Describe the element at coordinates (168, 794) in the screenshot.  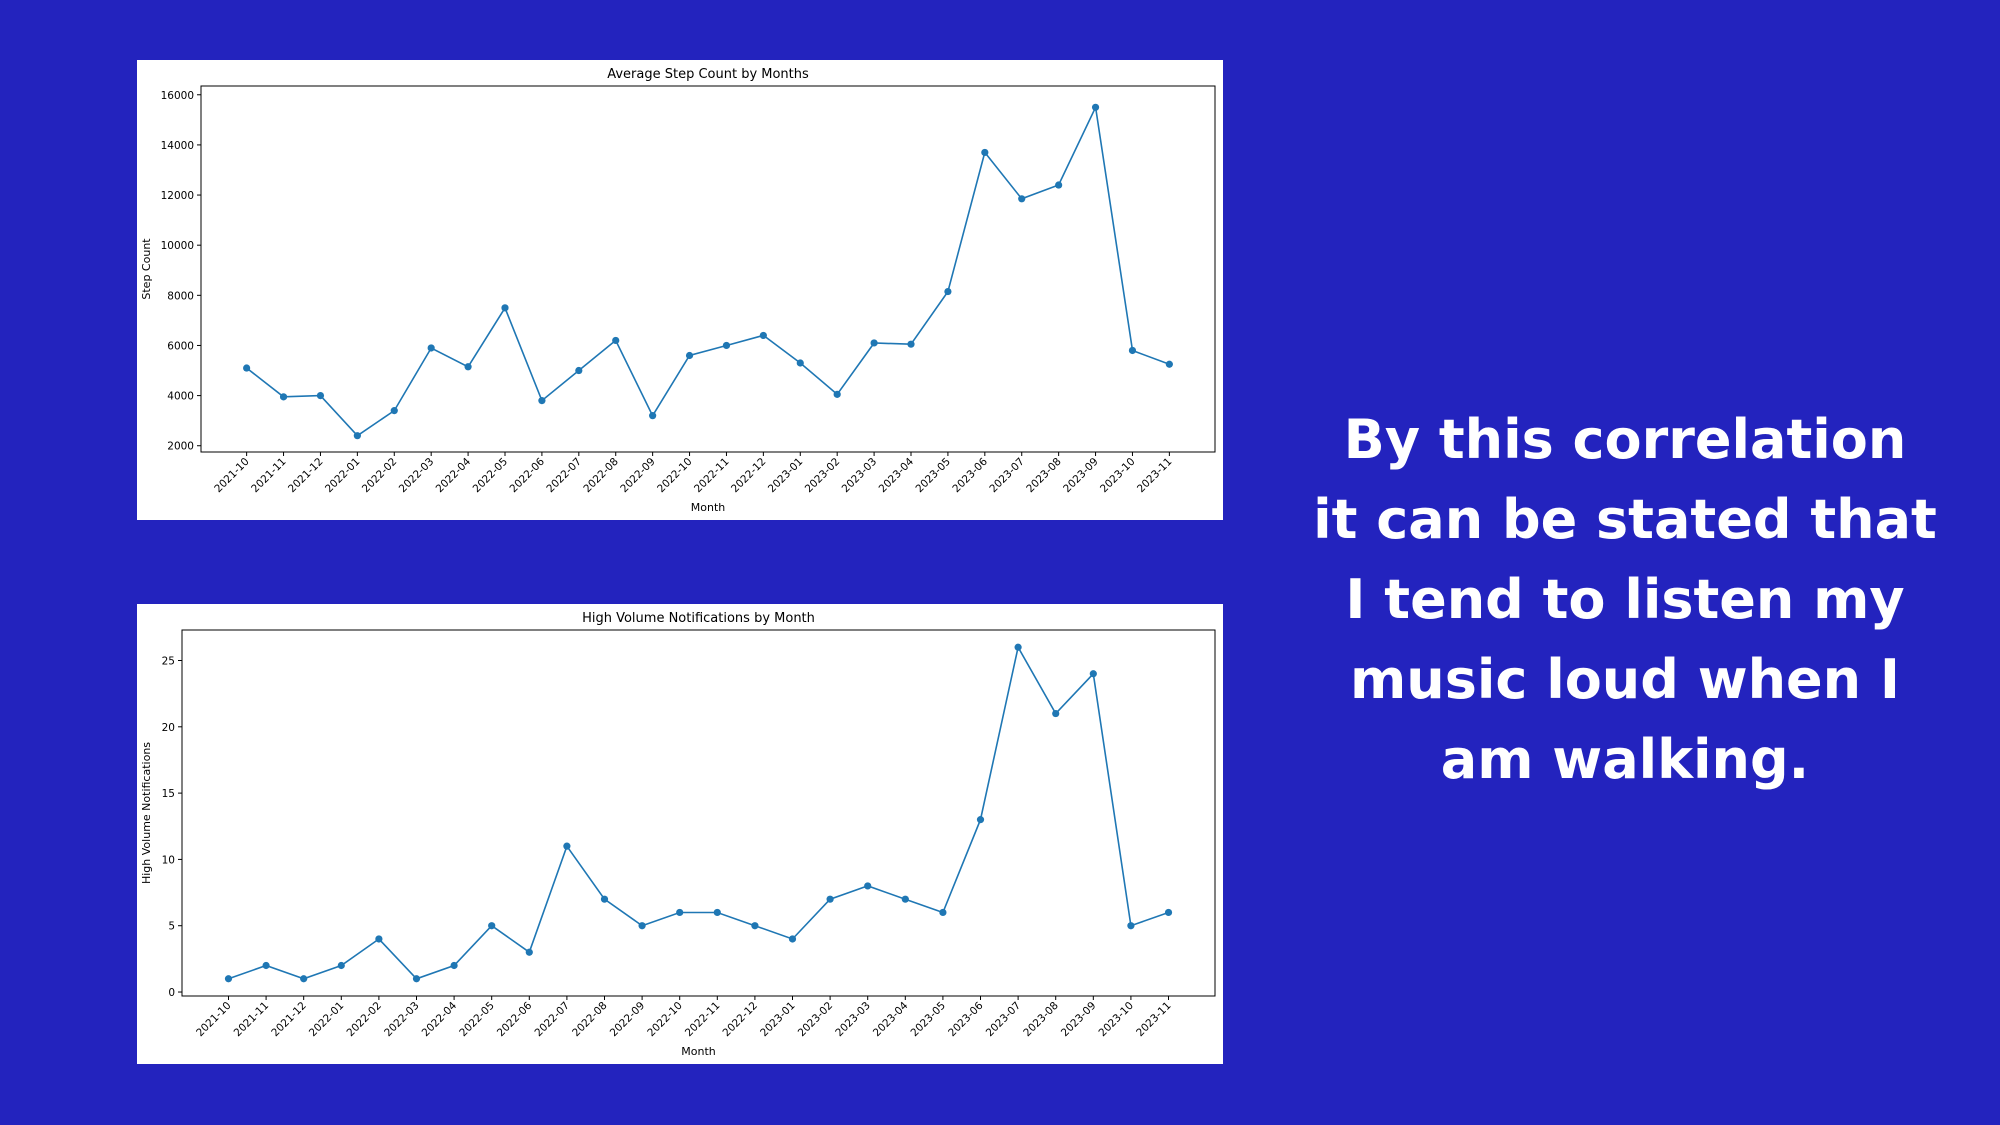
I see `y-tick-label: 15` at that location.